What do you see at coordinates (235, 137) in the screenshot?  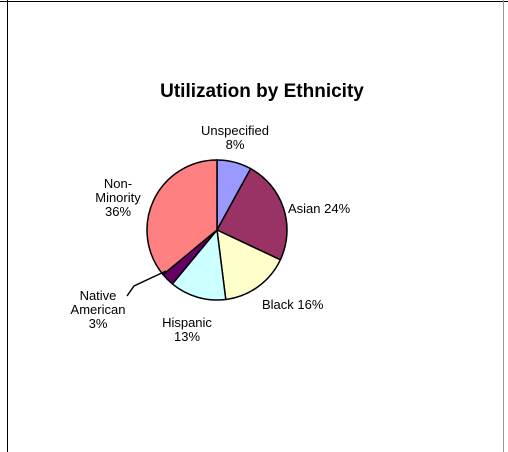 I see `pie-label-unspecified: Unspecified 8%` at bounding box center [235, 137].